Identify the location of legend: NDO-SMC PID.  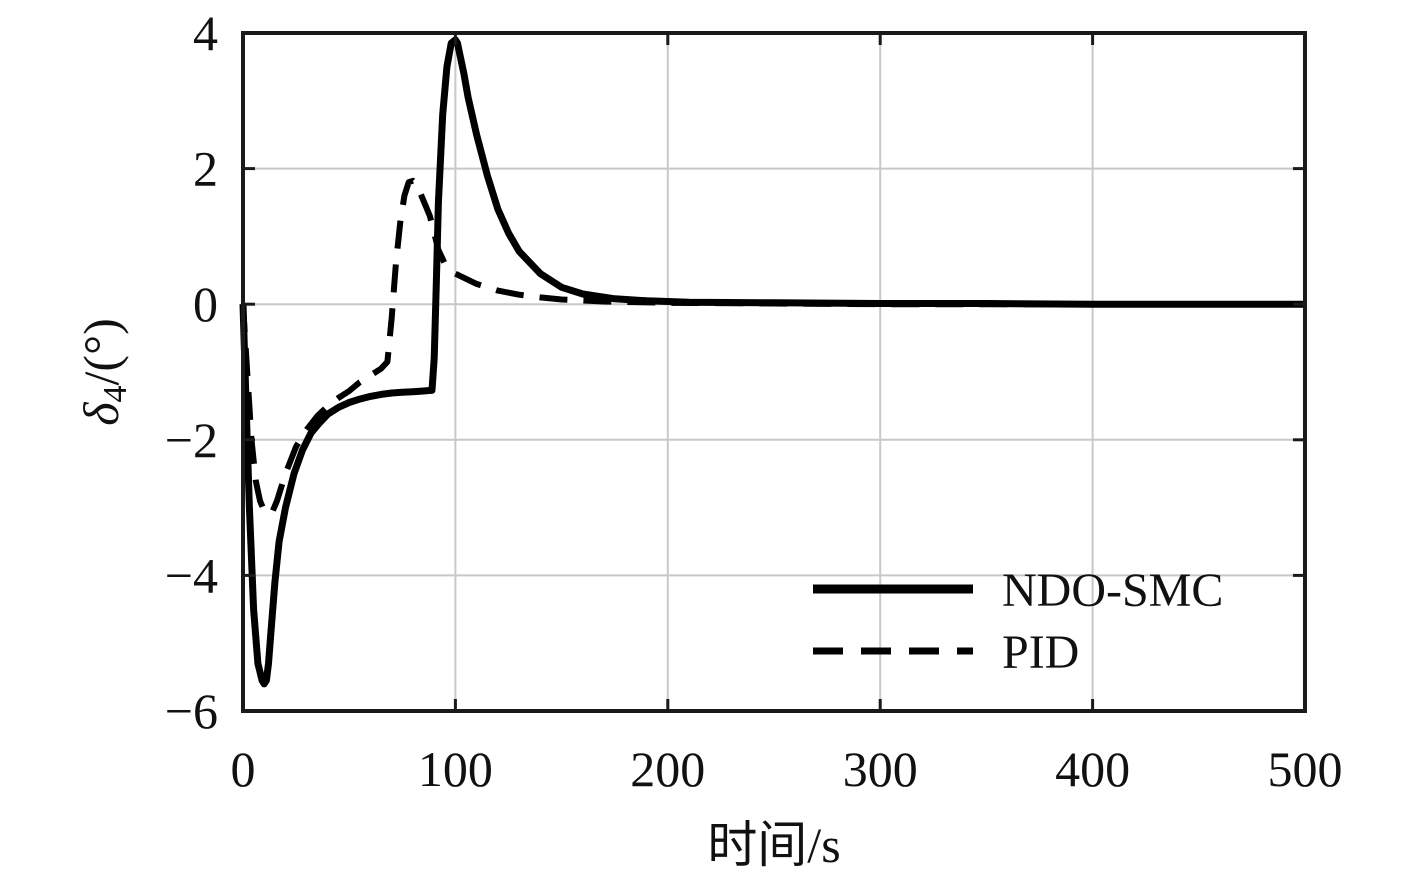
(1018, 621).